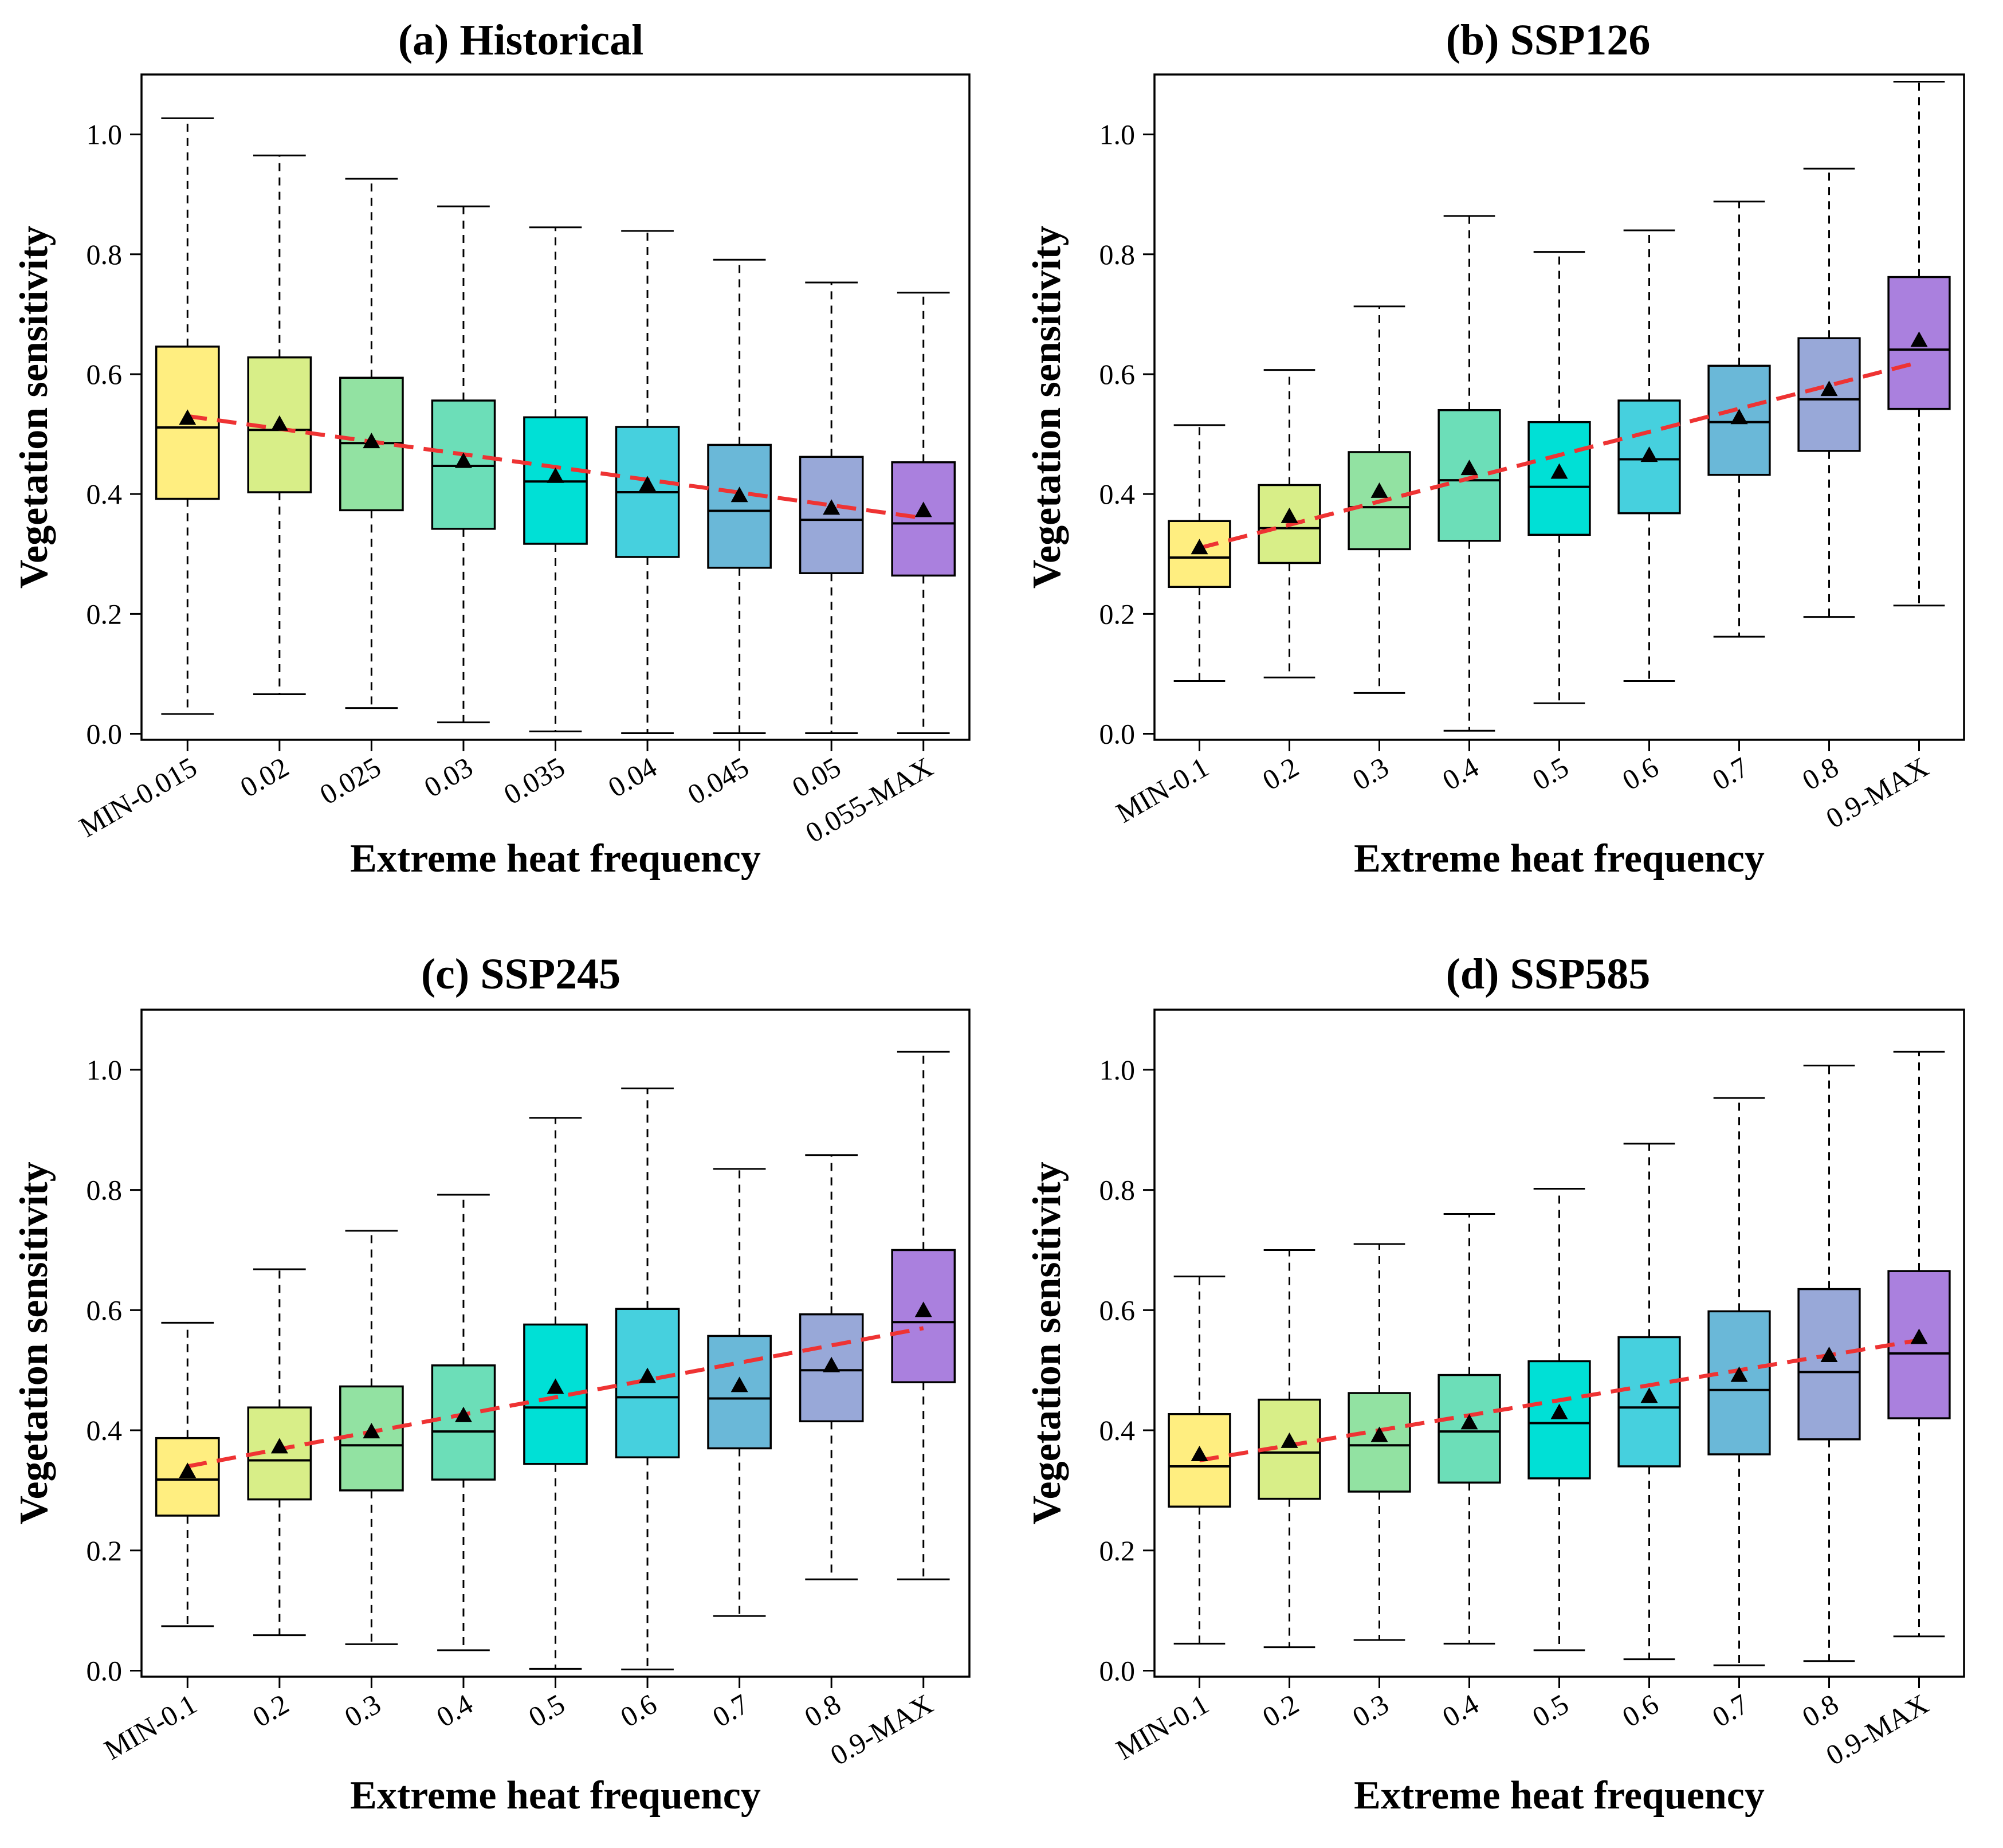 This screenshot has height=1848, width=2003. I want to click on x-tick-label: 0.04, so click(632, 777).